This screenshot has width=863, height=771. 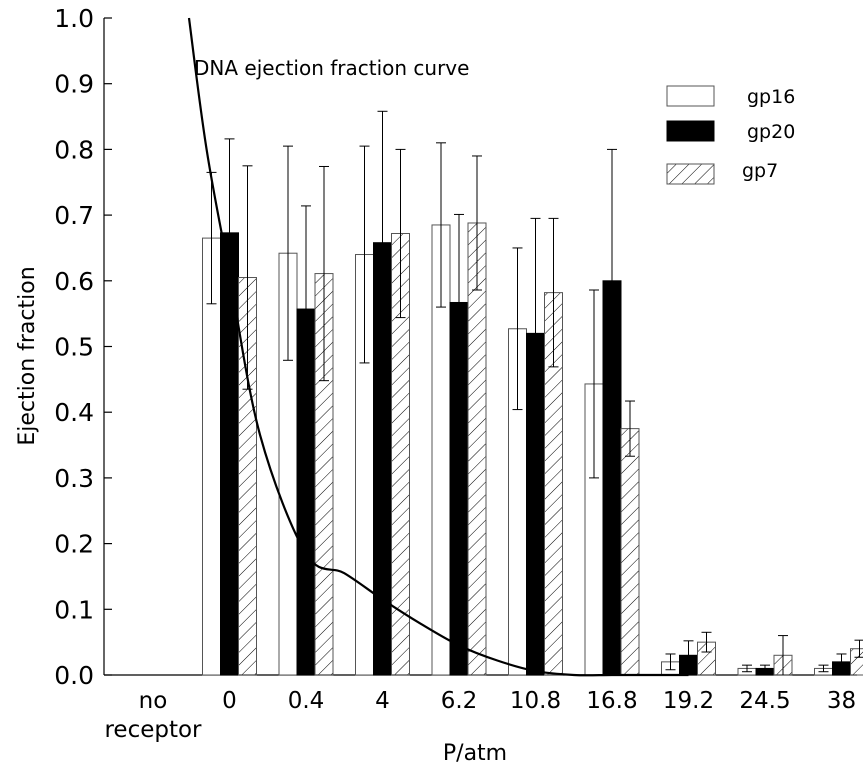 What do you see at coordinates (475, 753) in the screenshot?
I see `x-axis-label: P/atm` at bounding box center [475, 753].